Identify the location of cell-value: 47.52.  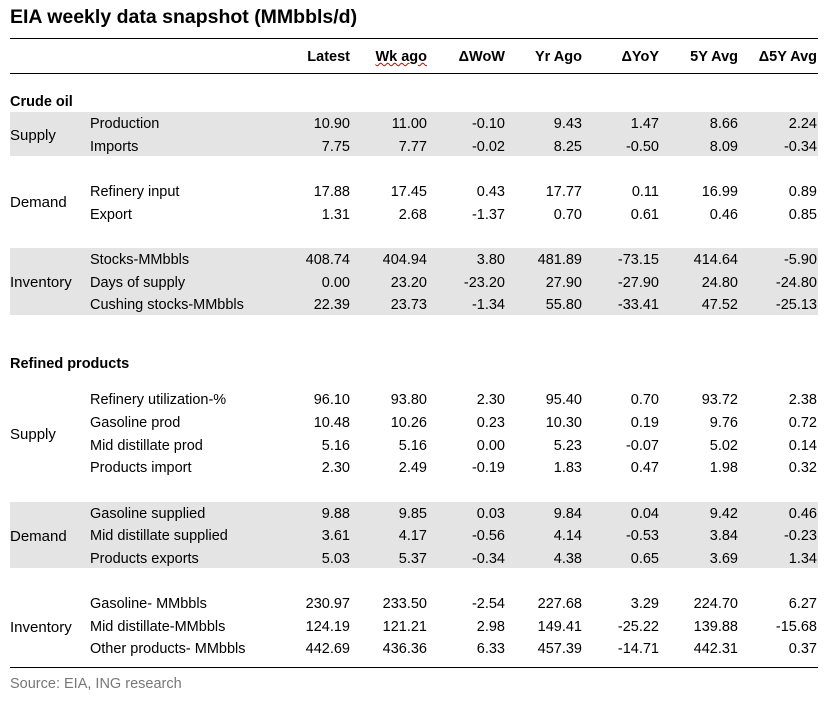
(719, 305).